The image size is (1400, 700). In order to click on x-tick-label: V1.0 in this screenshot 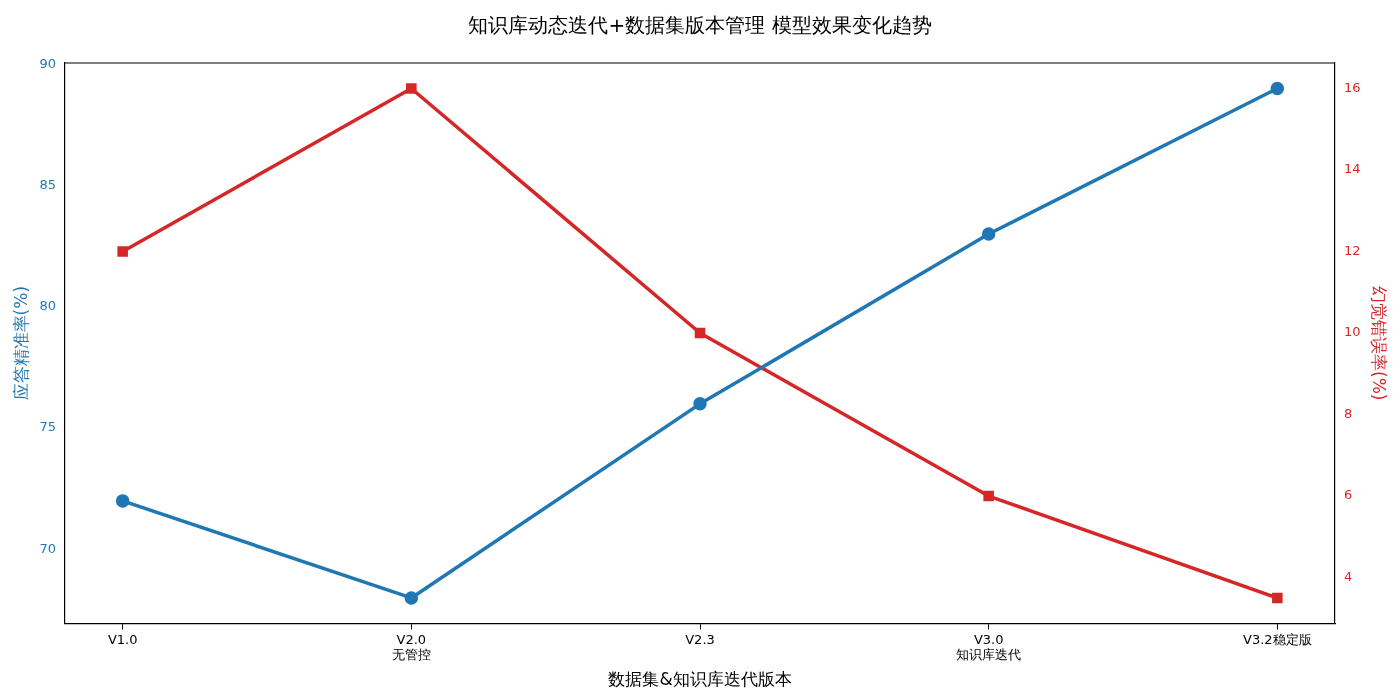, I will do `click(122, 639)`.